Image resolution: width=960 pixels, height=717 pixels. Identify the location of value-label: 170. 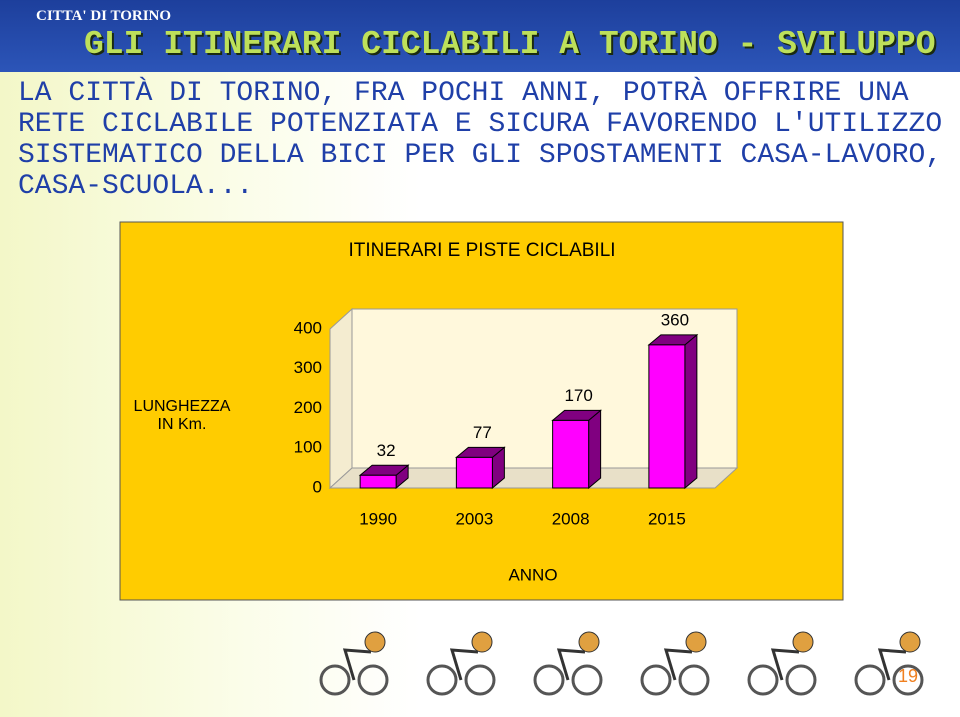
(578, 395).